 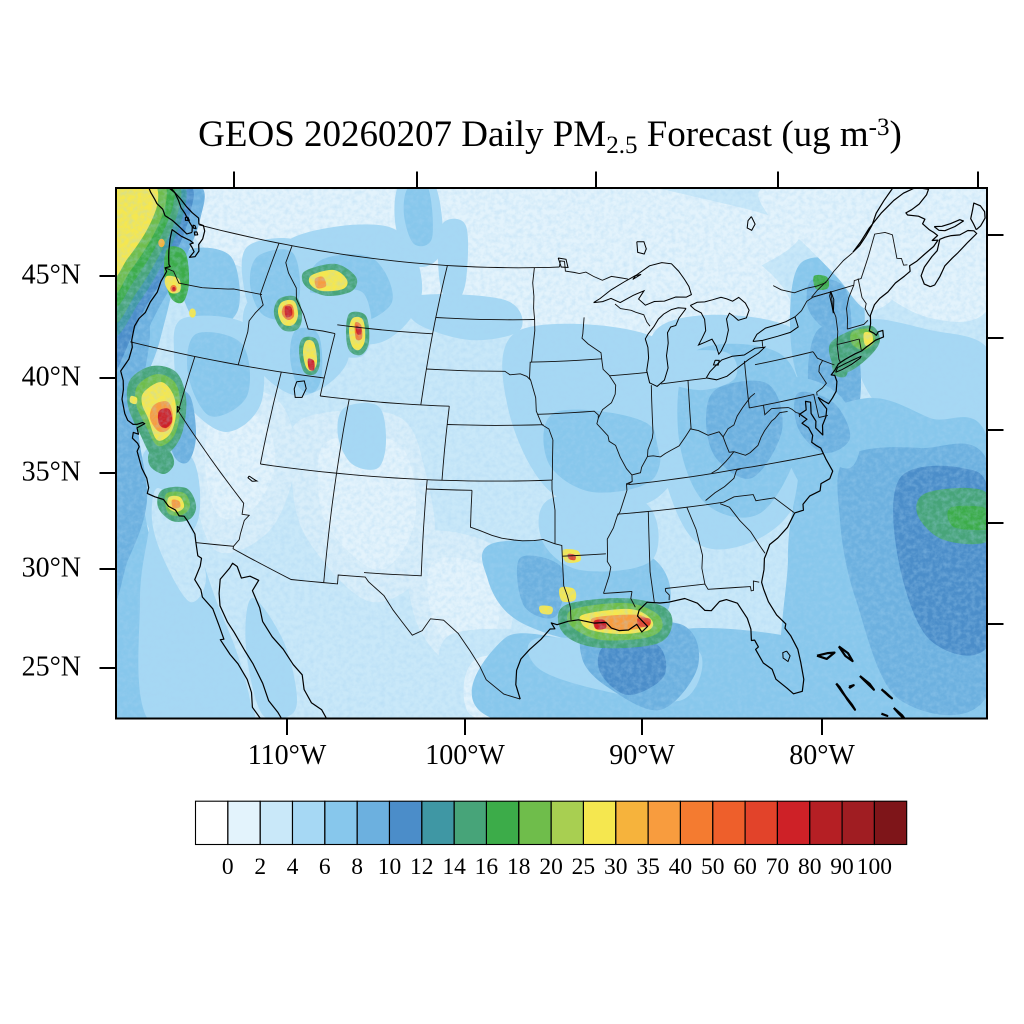 I want to click on svg-text: 25, so click(x=584, y=867).